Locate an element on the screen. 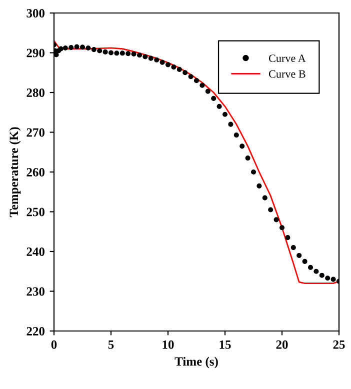 The width and height of the screenshot is (351, 389). x-tick-label: 5 is located at coordinates (111, 344).